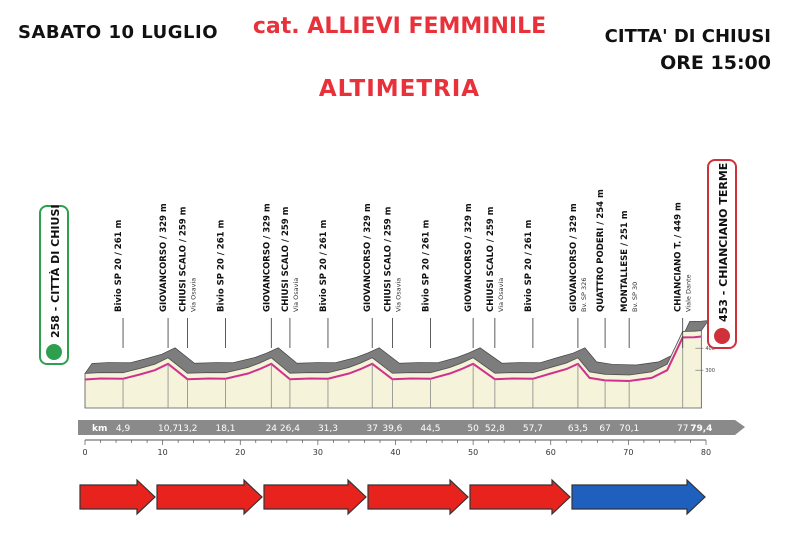 The width and height of the screenshot is (799, 550). I want to click on km-label: 13,2, so click(187, 429).